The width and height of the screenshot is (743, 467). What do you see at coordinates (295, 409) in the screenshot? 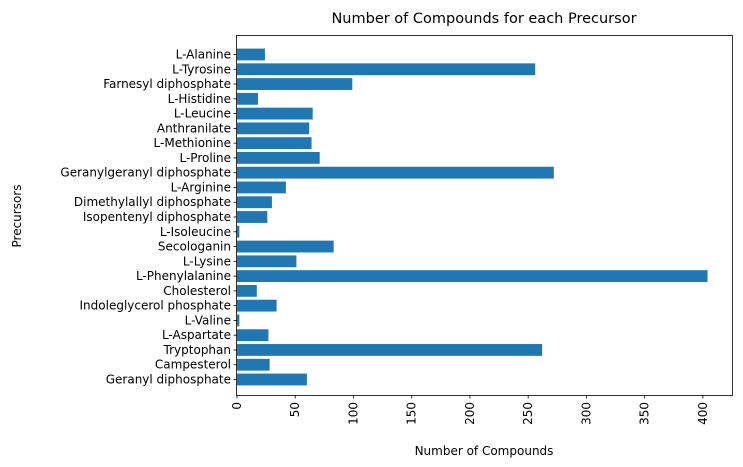
I see `x-tick-label: 50` at bounding box center [295, 409].